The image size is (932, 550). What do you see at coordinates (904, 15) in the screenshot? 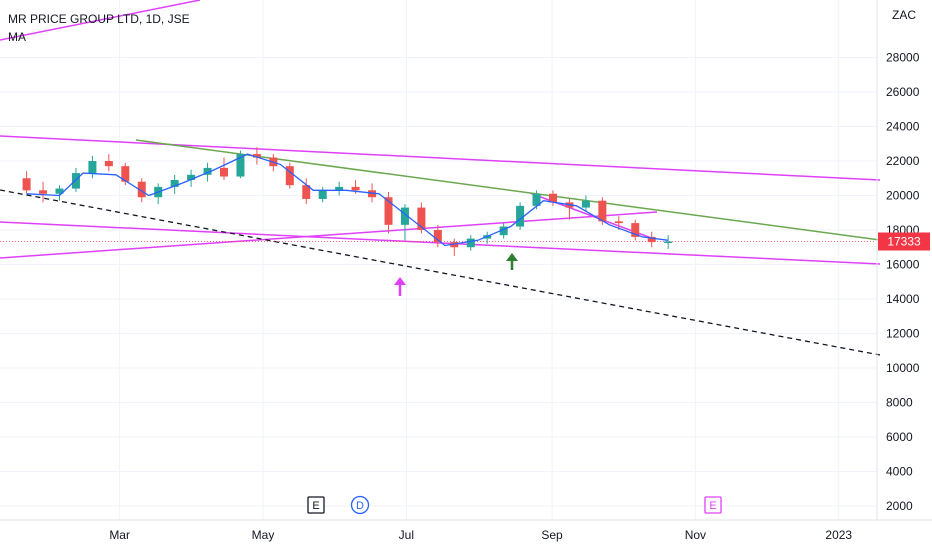
I see `currency-label: ZAC` at bounding box center [904, 15].